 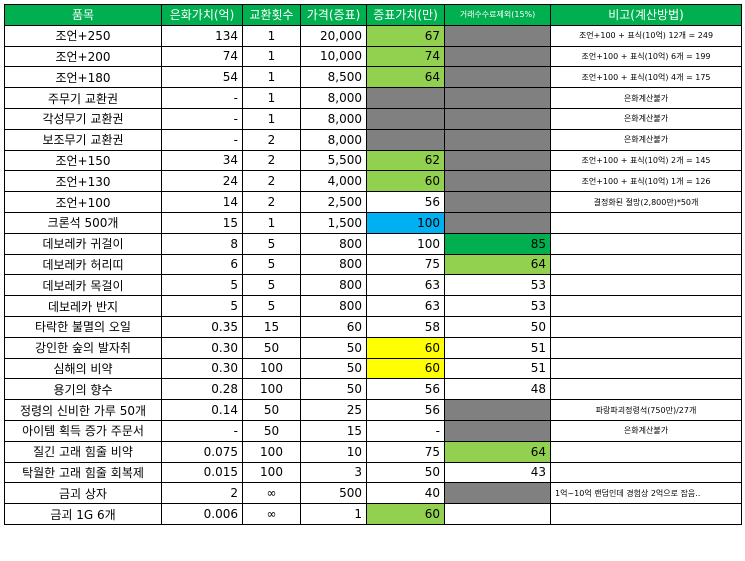 What do you see at coordinates (202, 389) in the screenshot?
I see `cell-silver-value: 0.28` at bounding box center [202, 389].